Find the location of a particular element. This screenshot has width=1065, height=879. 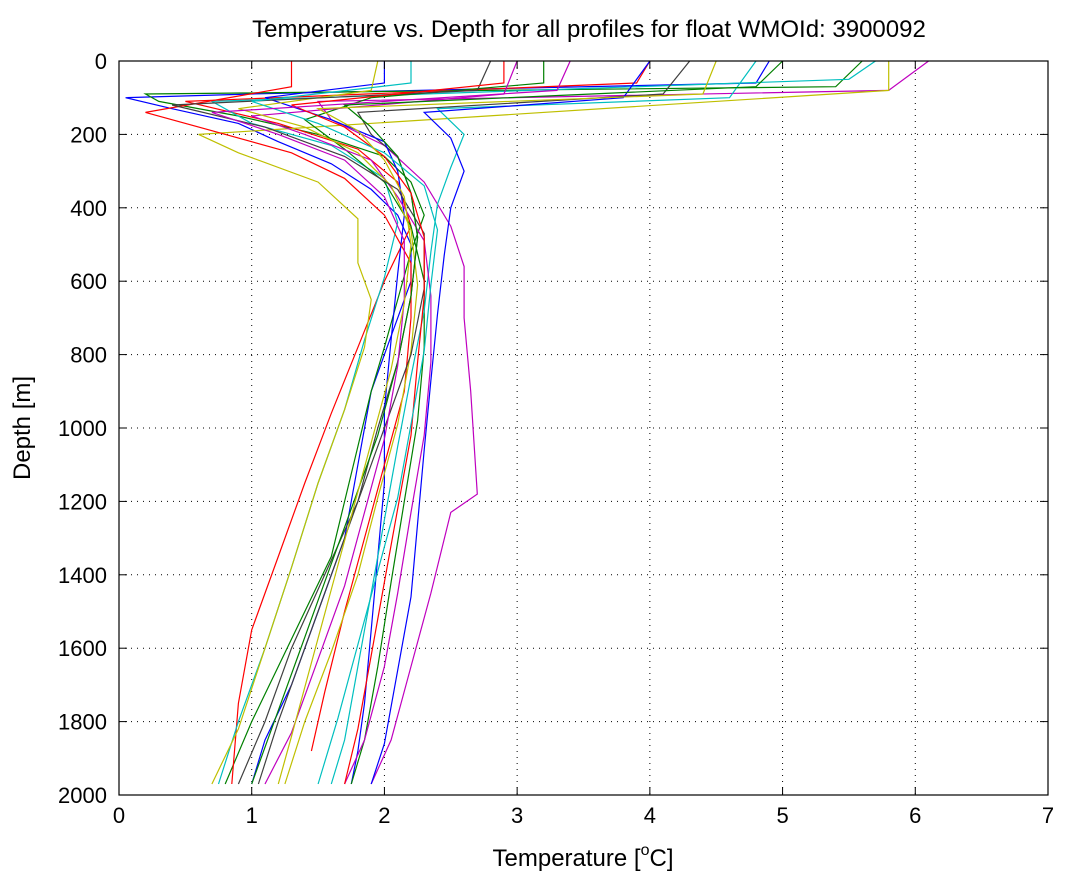

y-tick-label: 400 is located at coordinates (88, 208).